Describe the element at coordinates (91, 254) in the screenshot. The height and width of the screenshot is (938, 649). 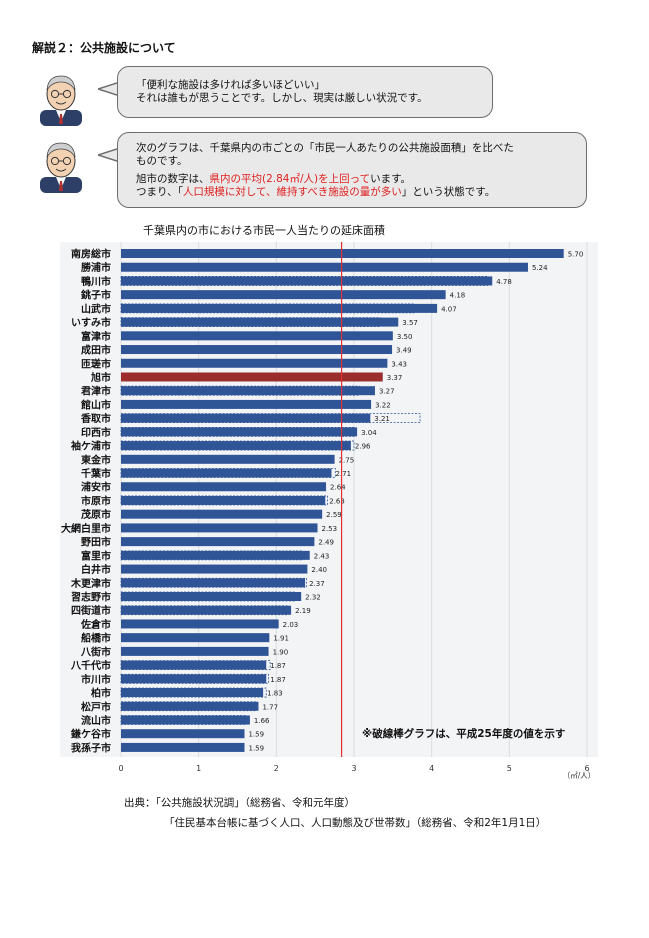
I see `category-label: 南房総市` at that location.